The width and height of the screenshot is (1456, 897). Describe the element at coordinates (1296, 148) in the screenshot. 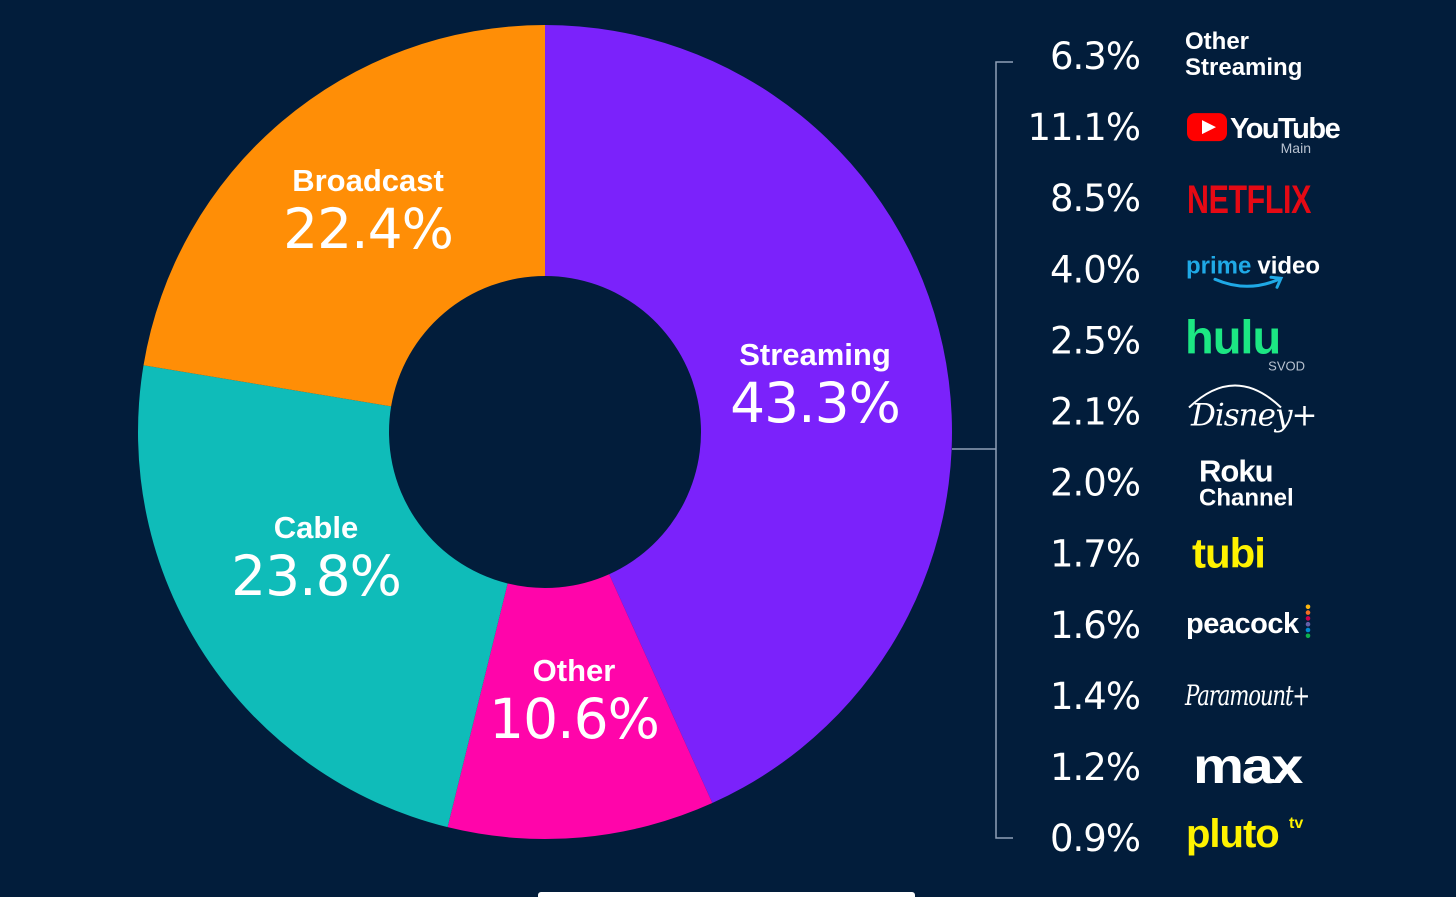

I see `youtube-sub-label: Main` at that location.